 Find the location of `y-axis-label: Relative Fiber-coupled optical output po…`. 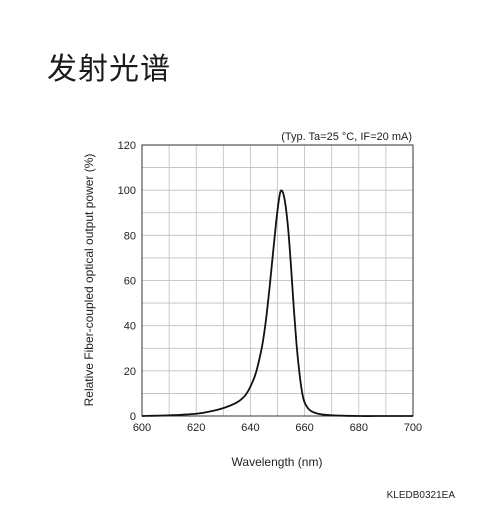

y-axis-label: Relative Fiber-coupled optical output po… is located at coordinates (89, 280).